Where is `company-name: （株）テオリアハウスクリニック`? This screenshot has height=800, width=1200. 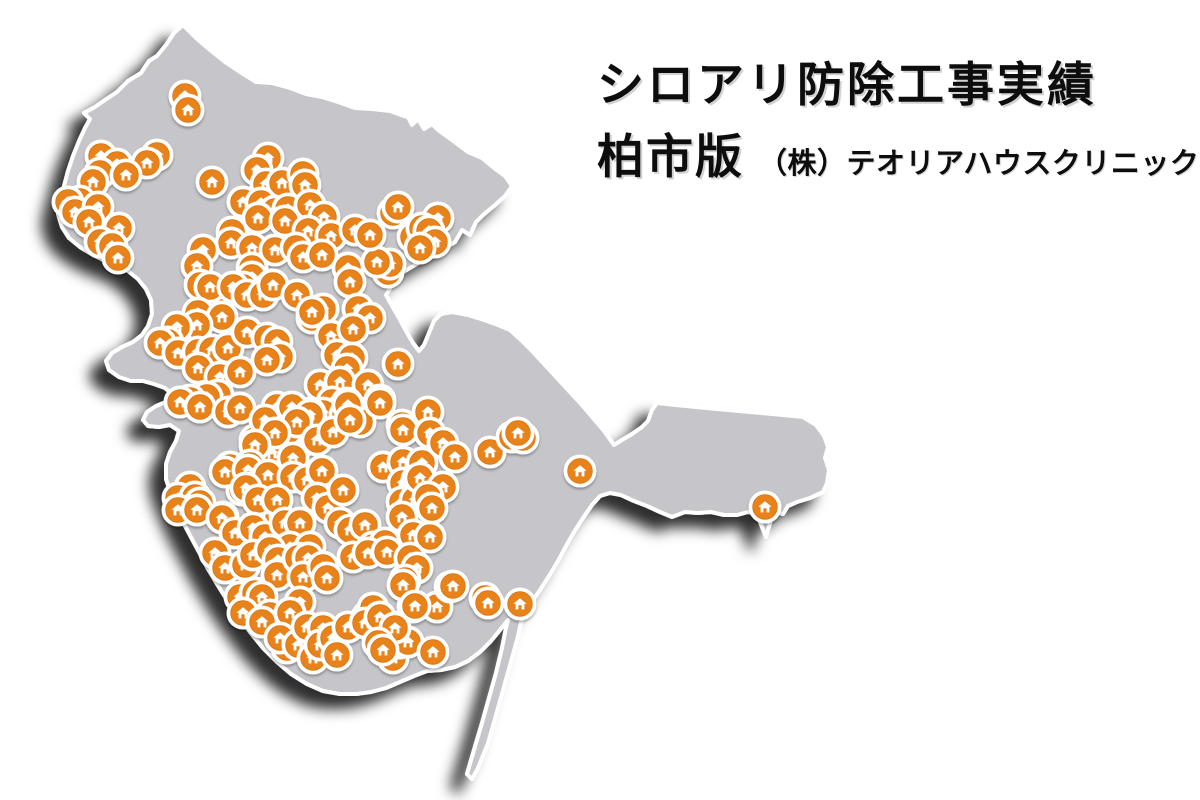 company-name: （株）テオリアハウスクリニック is located at coordinates (979, 164).